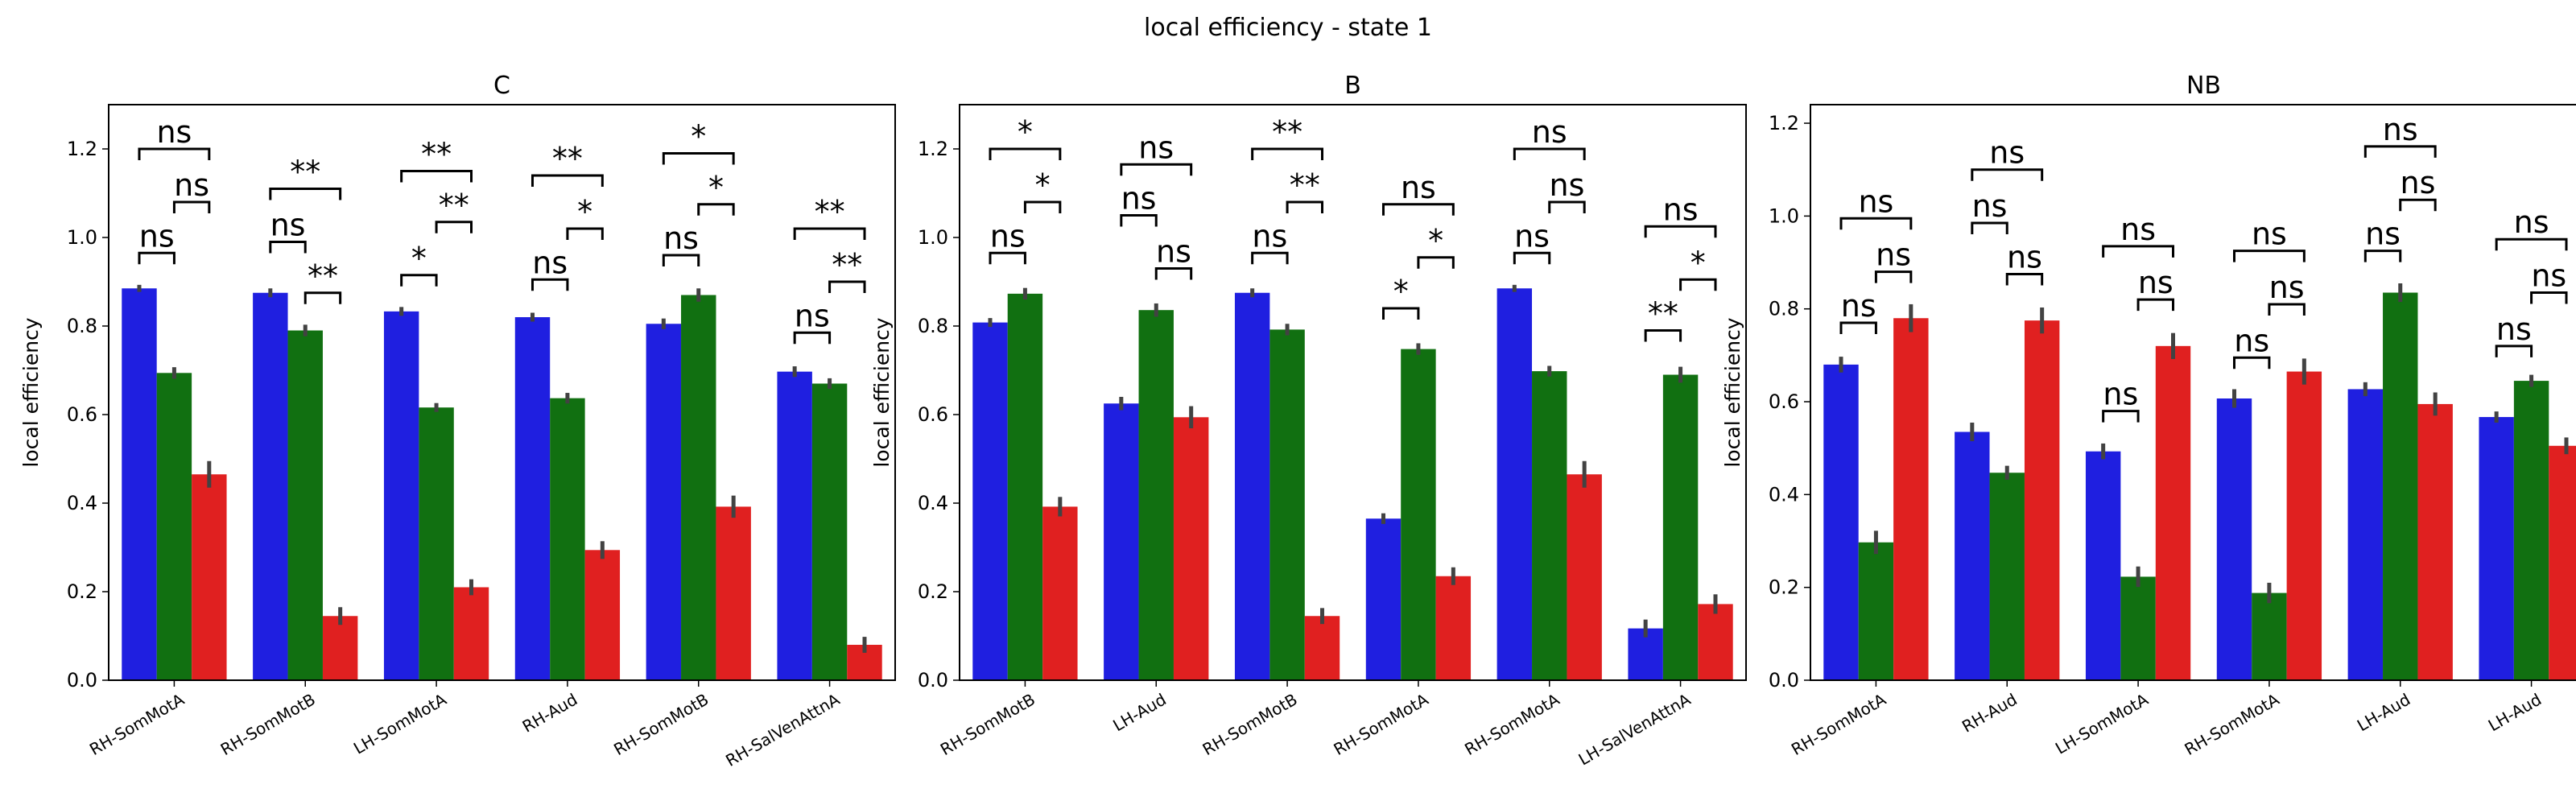  I want to click on y-tick-label: 1.2, so click(82, 149).